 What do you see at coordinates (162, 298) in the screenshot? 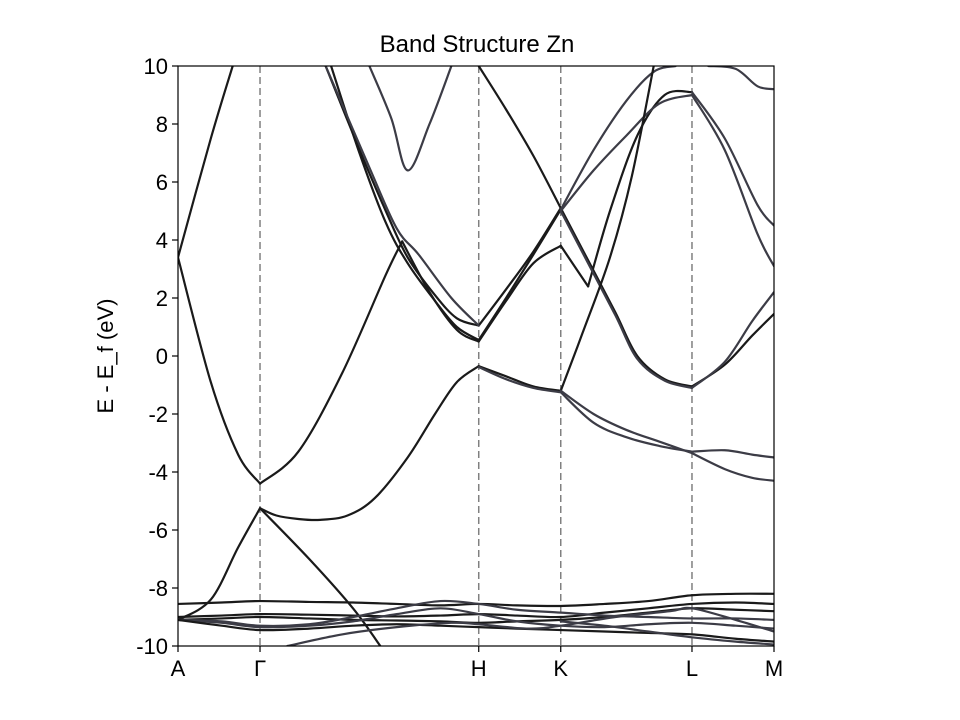
I see `y-tick-label: 2` at bounding box center [162, 298].